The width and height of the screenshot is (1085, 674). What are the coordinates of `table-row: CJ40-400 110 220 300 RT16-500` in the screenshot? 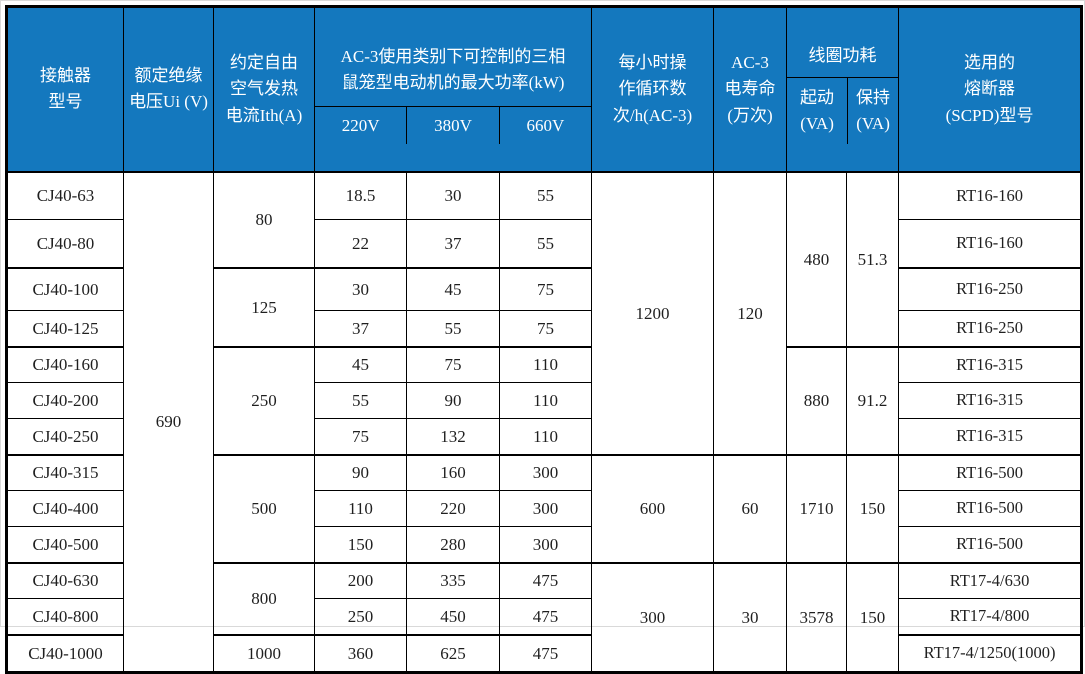 It's located at (544, 509).